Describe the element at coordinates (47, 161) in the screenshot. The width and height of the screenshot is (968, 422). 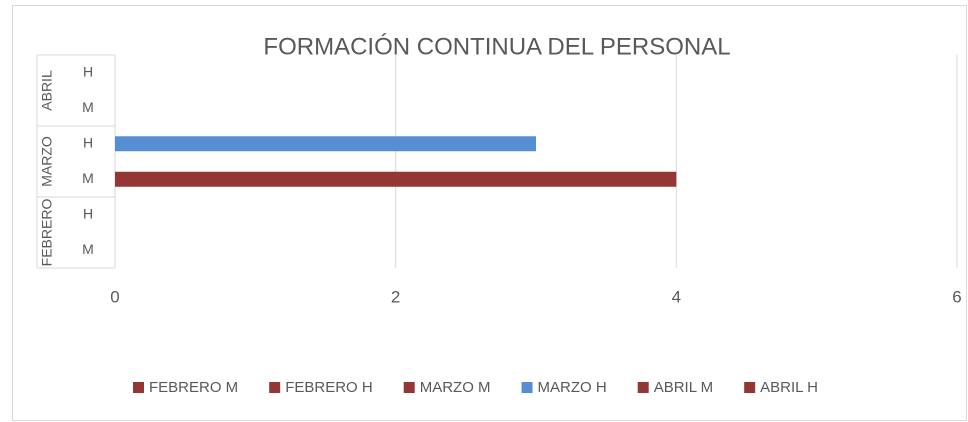
I see `group-label: MARZO` at that location.